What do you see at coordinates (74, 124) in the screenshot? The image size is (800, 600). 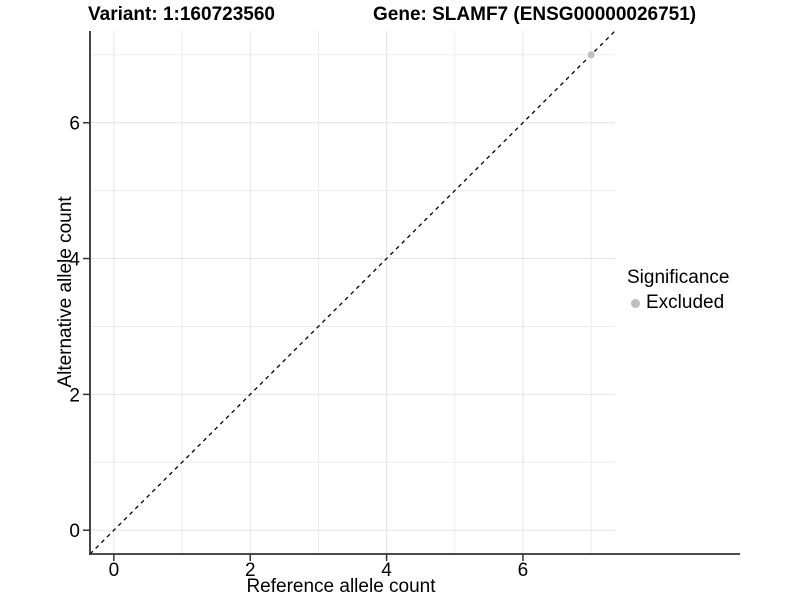 I see `y-tick-label: 6` at bounding box center [74, 124].